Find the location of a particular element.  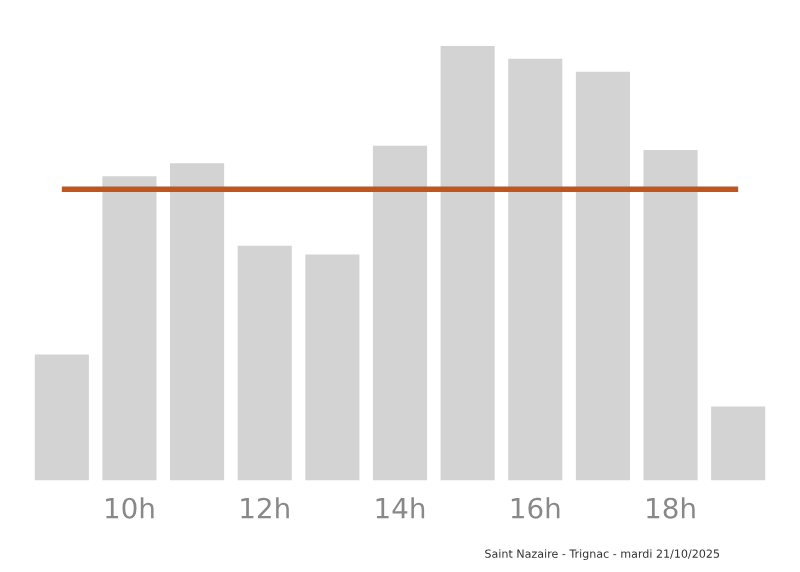

x-tick-label: 12h is located at coordinates (265, 508).